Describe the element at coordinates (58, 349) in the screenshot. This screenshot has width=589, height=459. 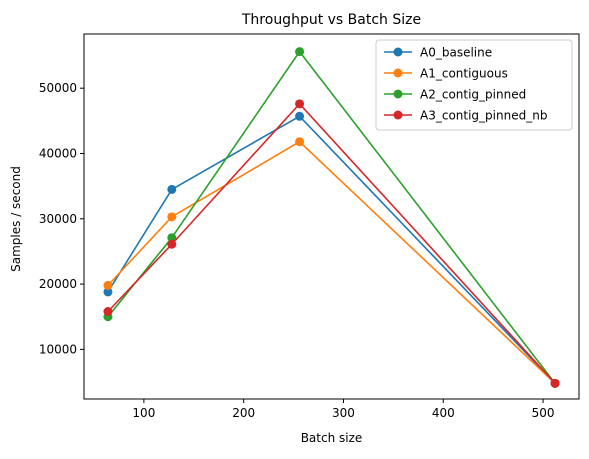
I see `y-tick-label: 10000` at that location.